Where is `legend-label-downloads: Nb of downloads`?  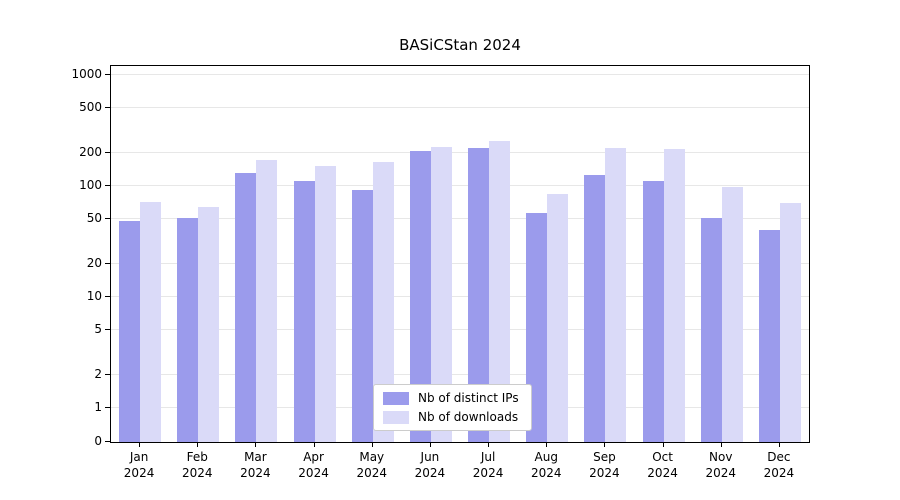
legend-label-downloads: Nb of downloads is located at coordinates (468, 417).